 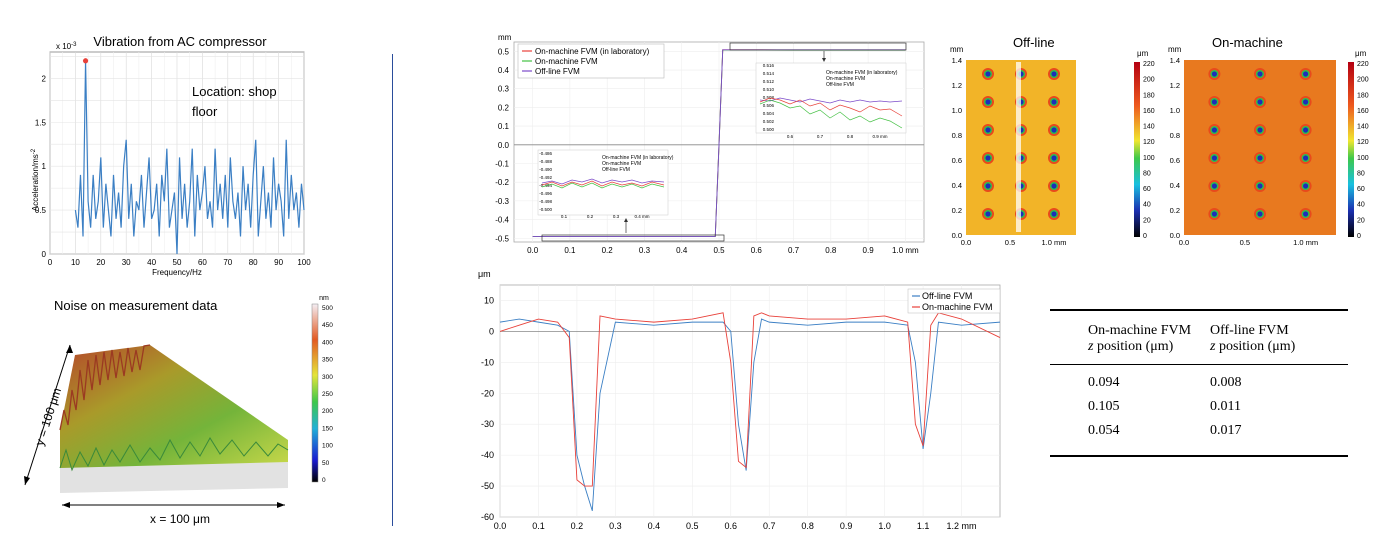 What do you see at coordinates (545, 177) in the screenshot?
I see `inset-bottom-y-tick: -0.492` at bounding box center [545, 177].